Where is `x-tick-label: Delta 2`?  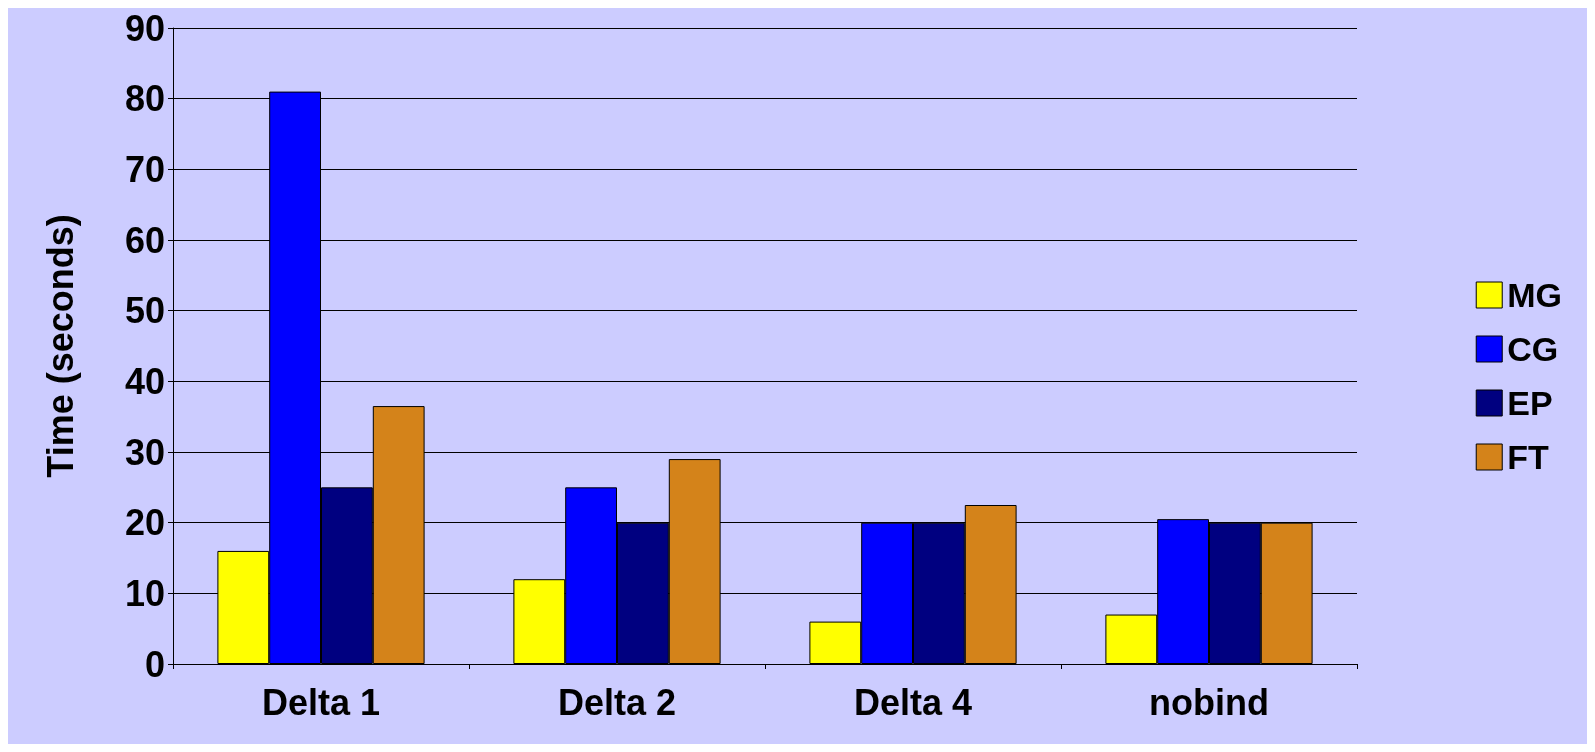
x-tick-label: Delta 2 is located at coordinates (617, 702).